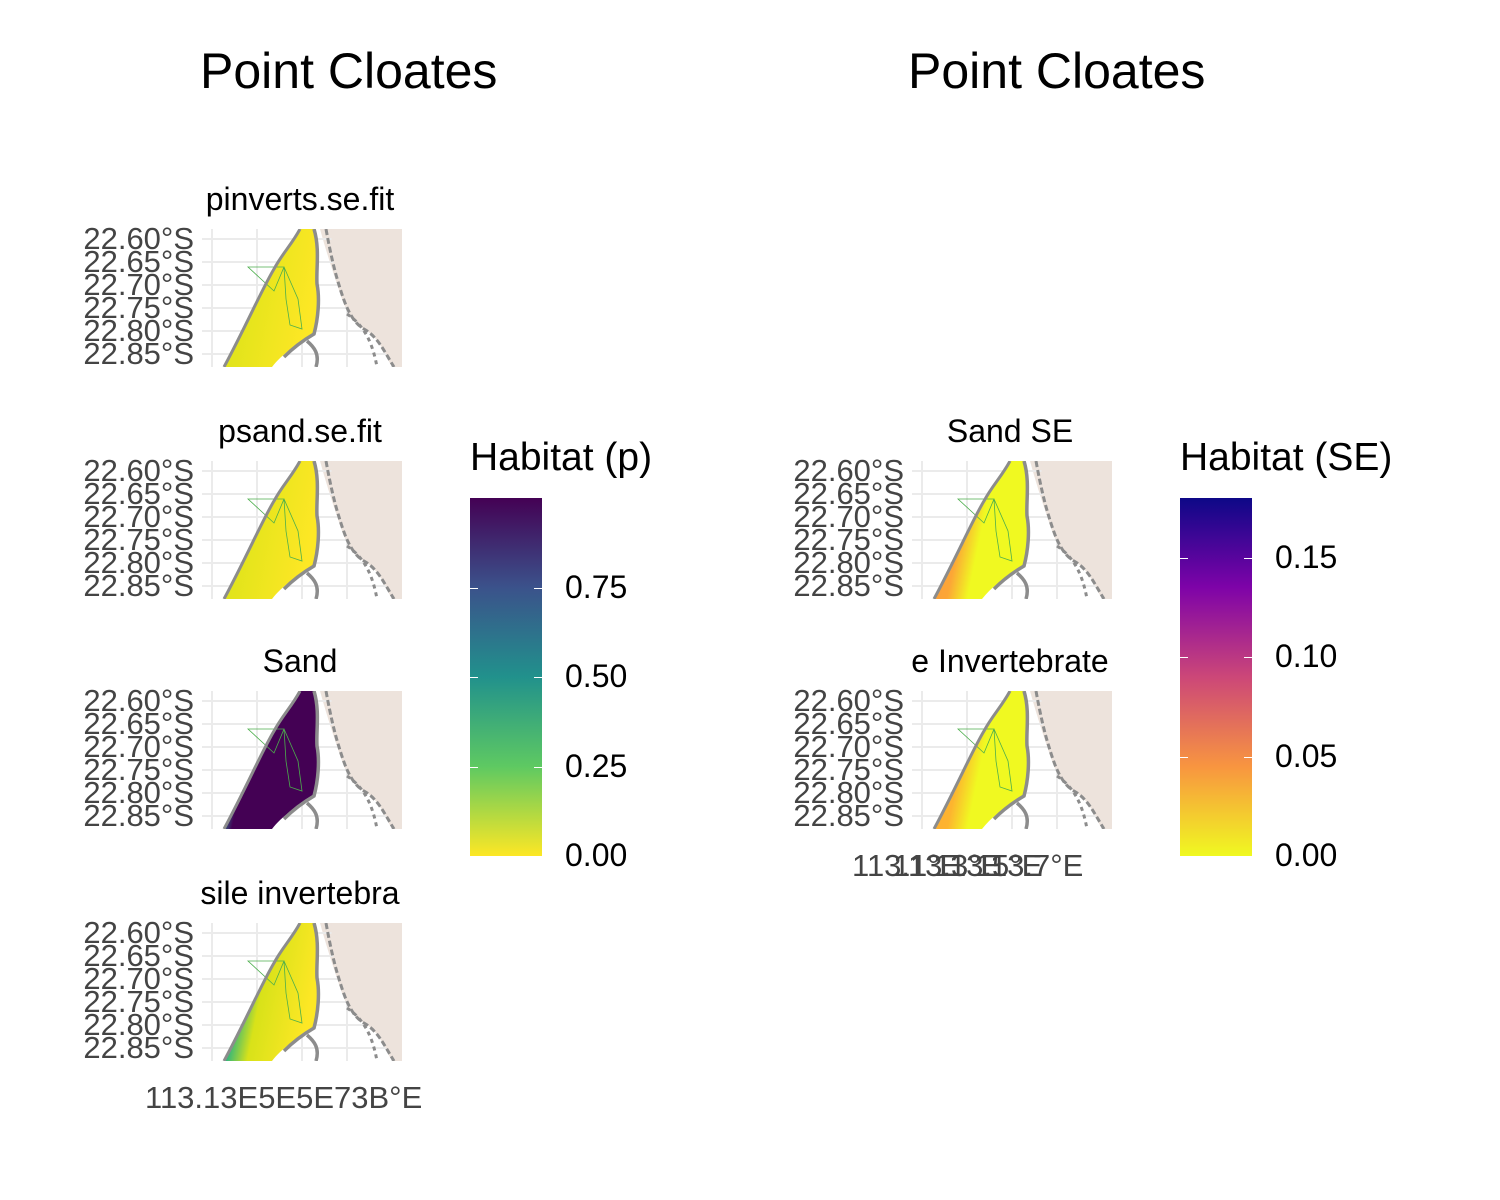  I want to click on left-legend-title: Habitat (p), so click(561, 457).